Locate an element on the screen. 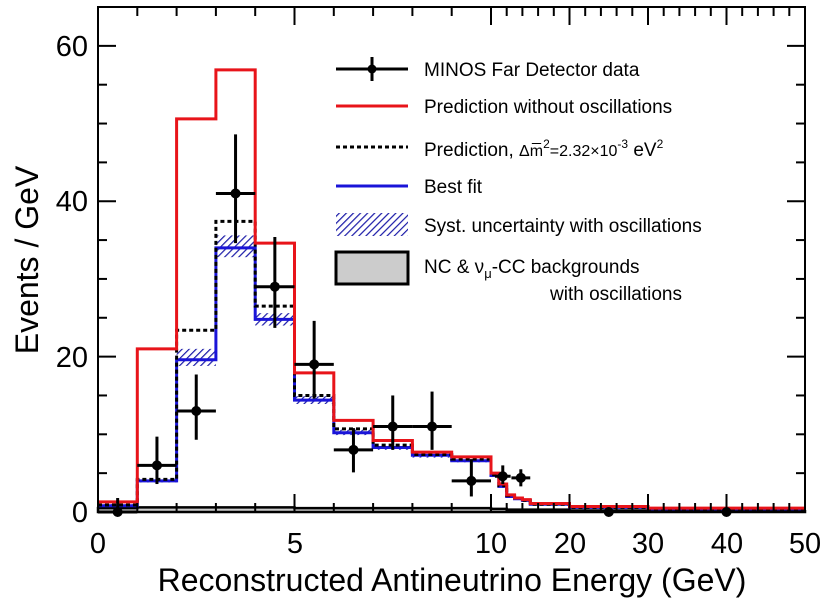  legend-pred-unit-sup: 2 is located at coordinates (660, 144).